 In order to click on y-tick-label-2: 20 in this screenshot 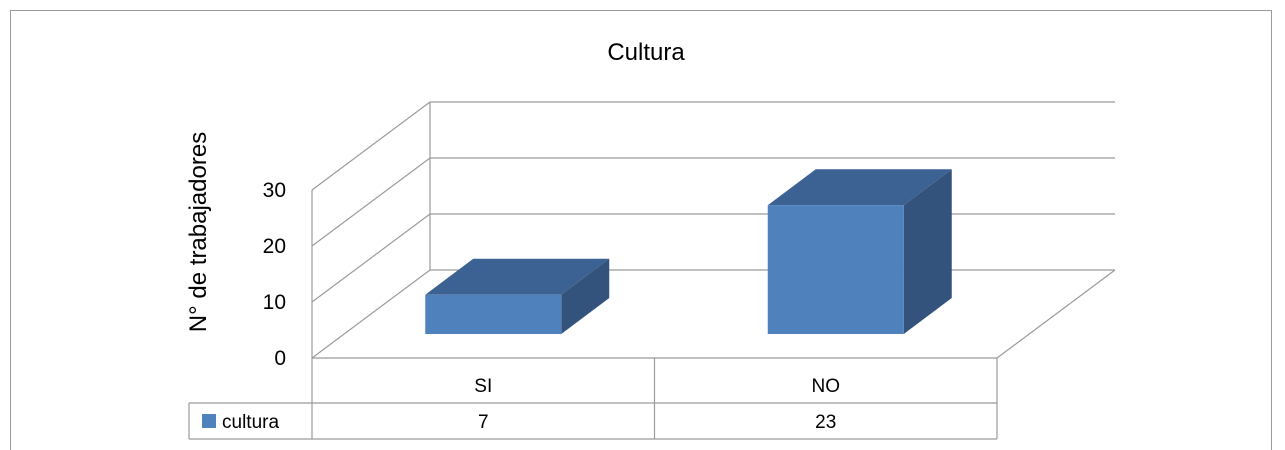, I will do `click(274, 246)`.